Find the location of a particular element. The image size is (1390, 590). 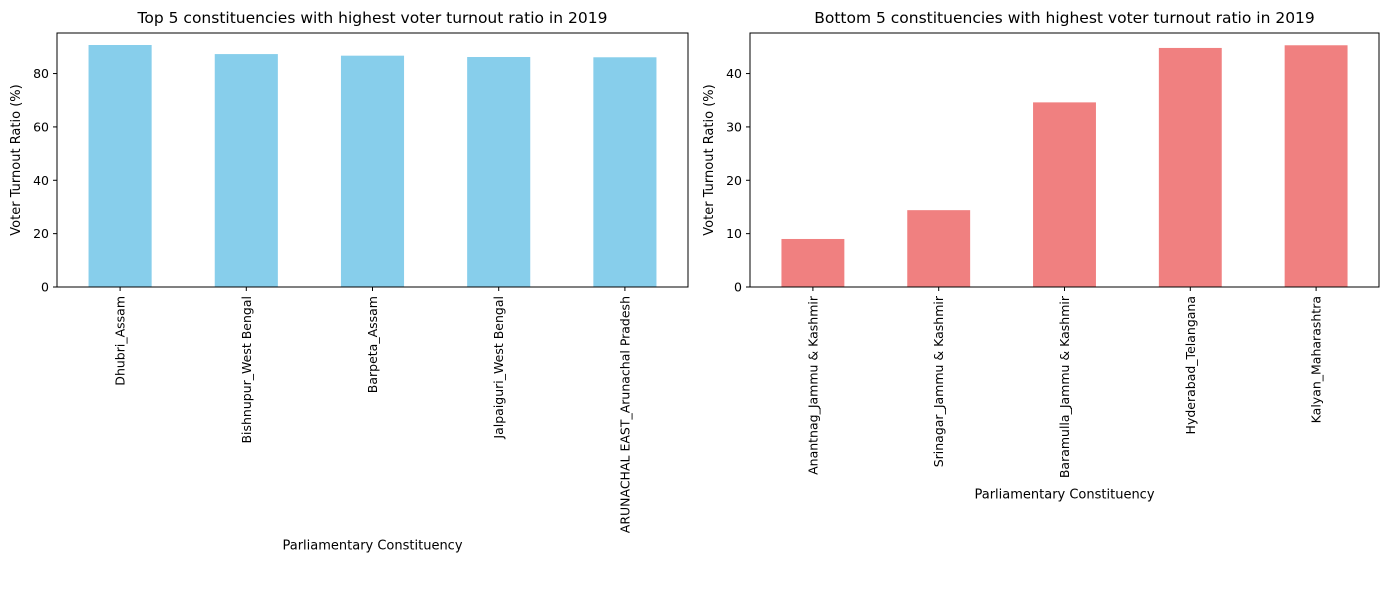

y-tick-label: 80 is located at coordinates (41, 73).